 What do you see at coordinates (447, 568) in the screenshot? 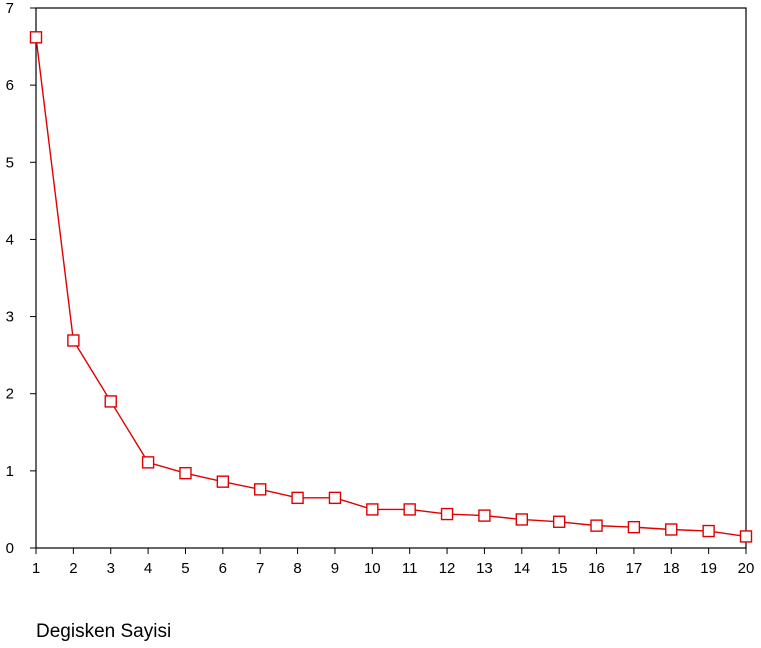
I see `x-tick-label: 12` at bounding box center [447, 568].